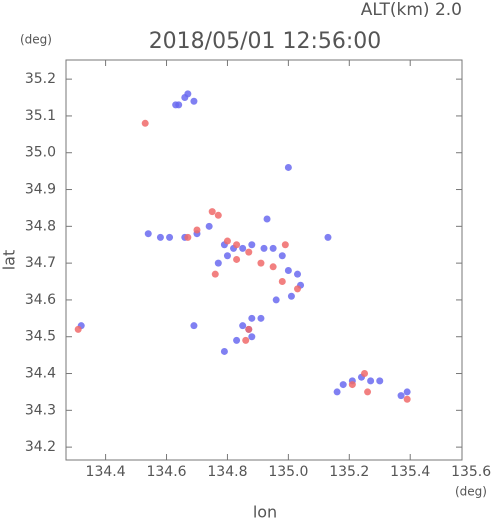 This screenshot has height=525, width=491. I want to click on y-axis-label: lat, so click(9, 260).